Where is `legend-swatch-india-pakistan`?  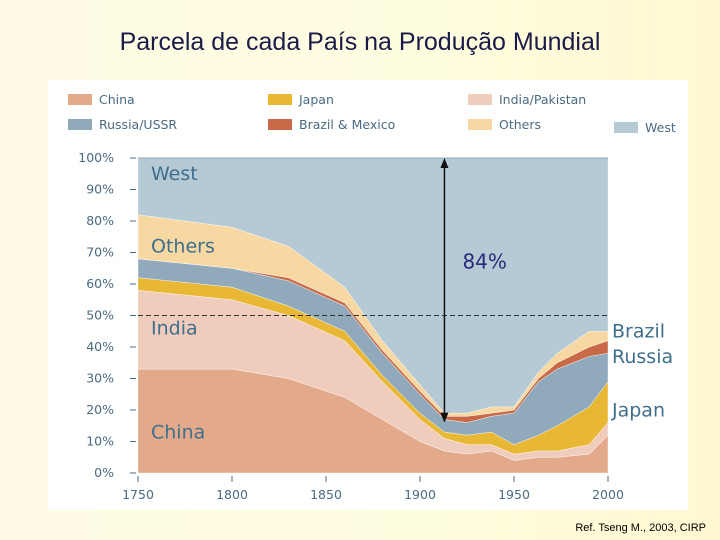
legend-swatch-india-pakistan is located at coordinates (480, 99).